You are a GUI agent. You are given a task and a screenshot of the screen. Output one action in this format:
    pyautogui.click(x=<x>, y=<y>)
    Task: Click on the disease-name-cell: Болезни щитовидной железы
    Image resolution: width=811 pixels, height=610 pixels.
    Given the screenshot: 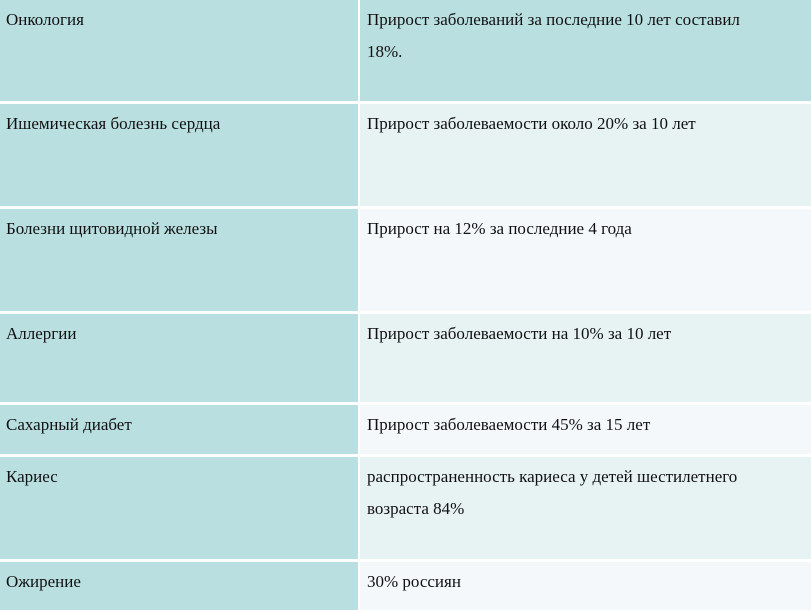 What is the action you would take?
    pyautogui.click(x=180, y=261)
    